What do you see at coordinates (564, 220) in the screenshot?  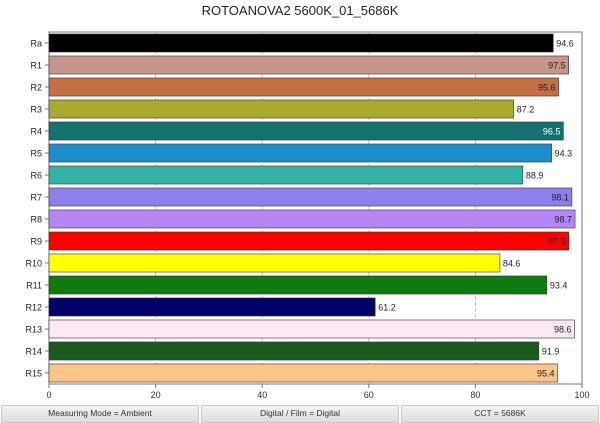 I see `value-label: 98.7` at bounding box center [564, 220].